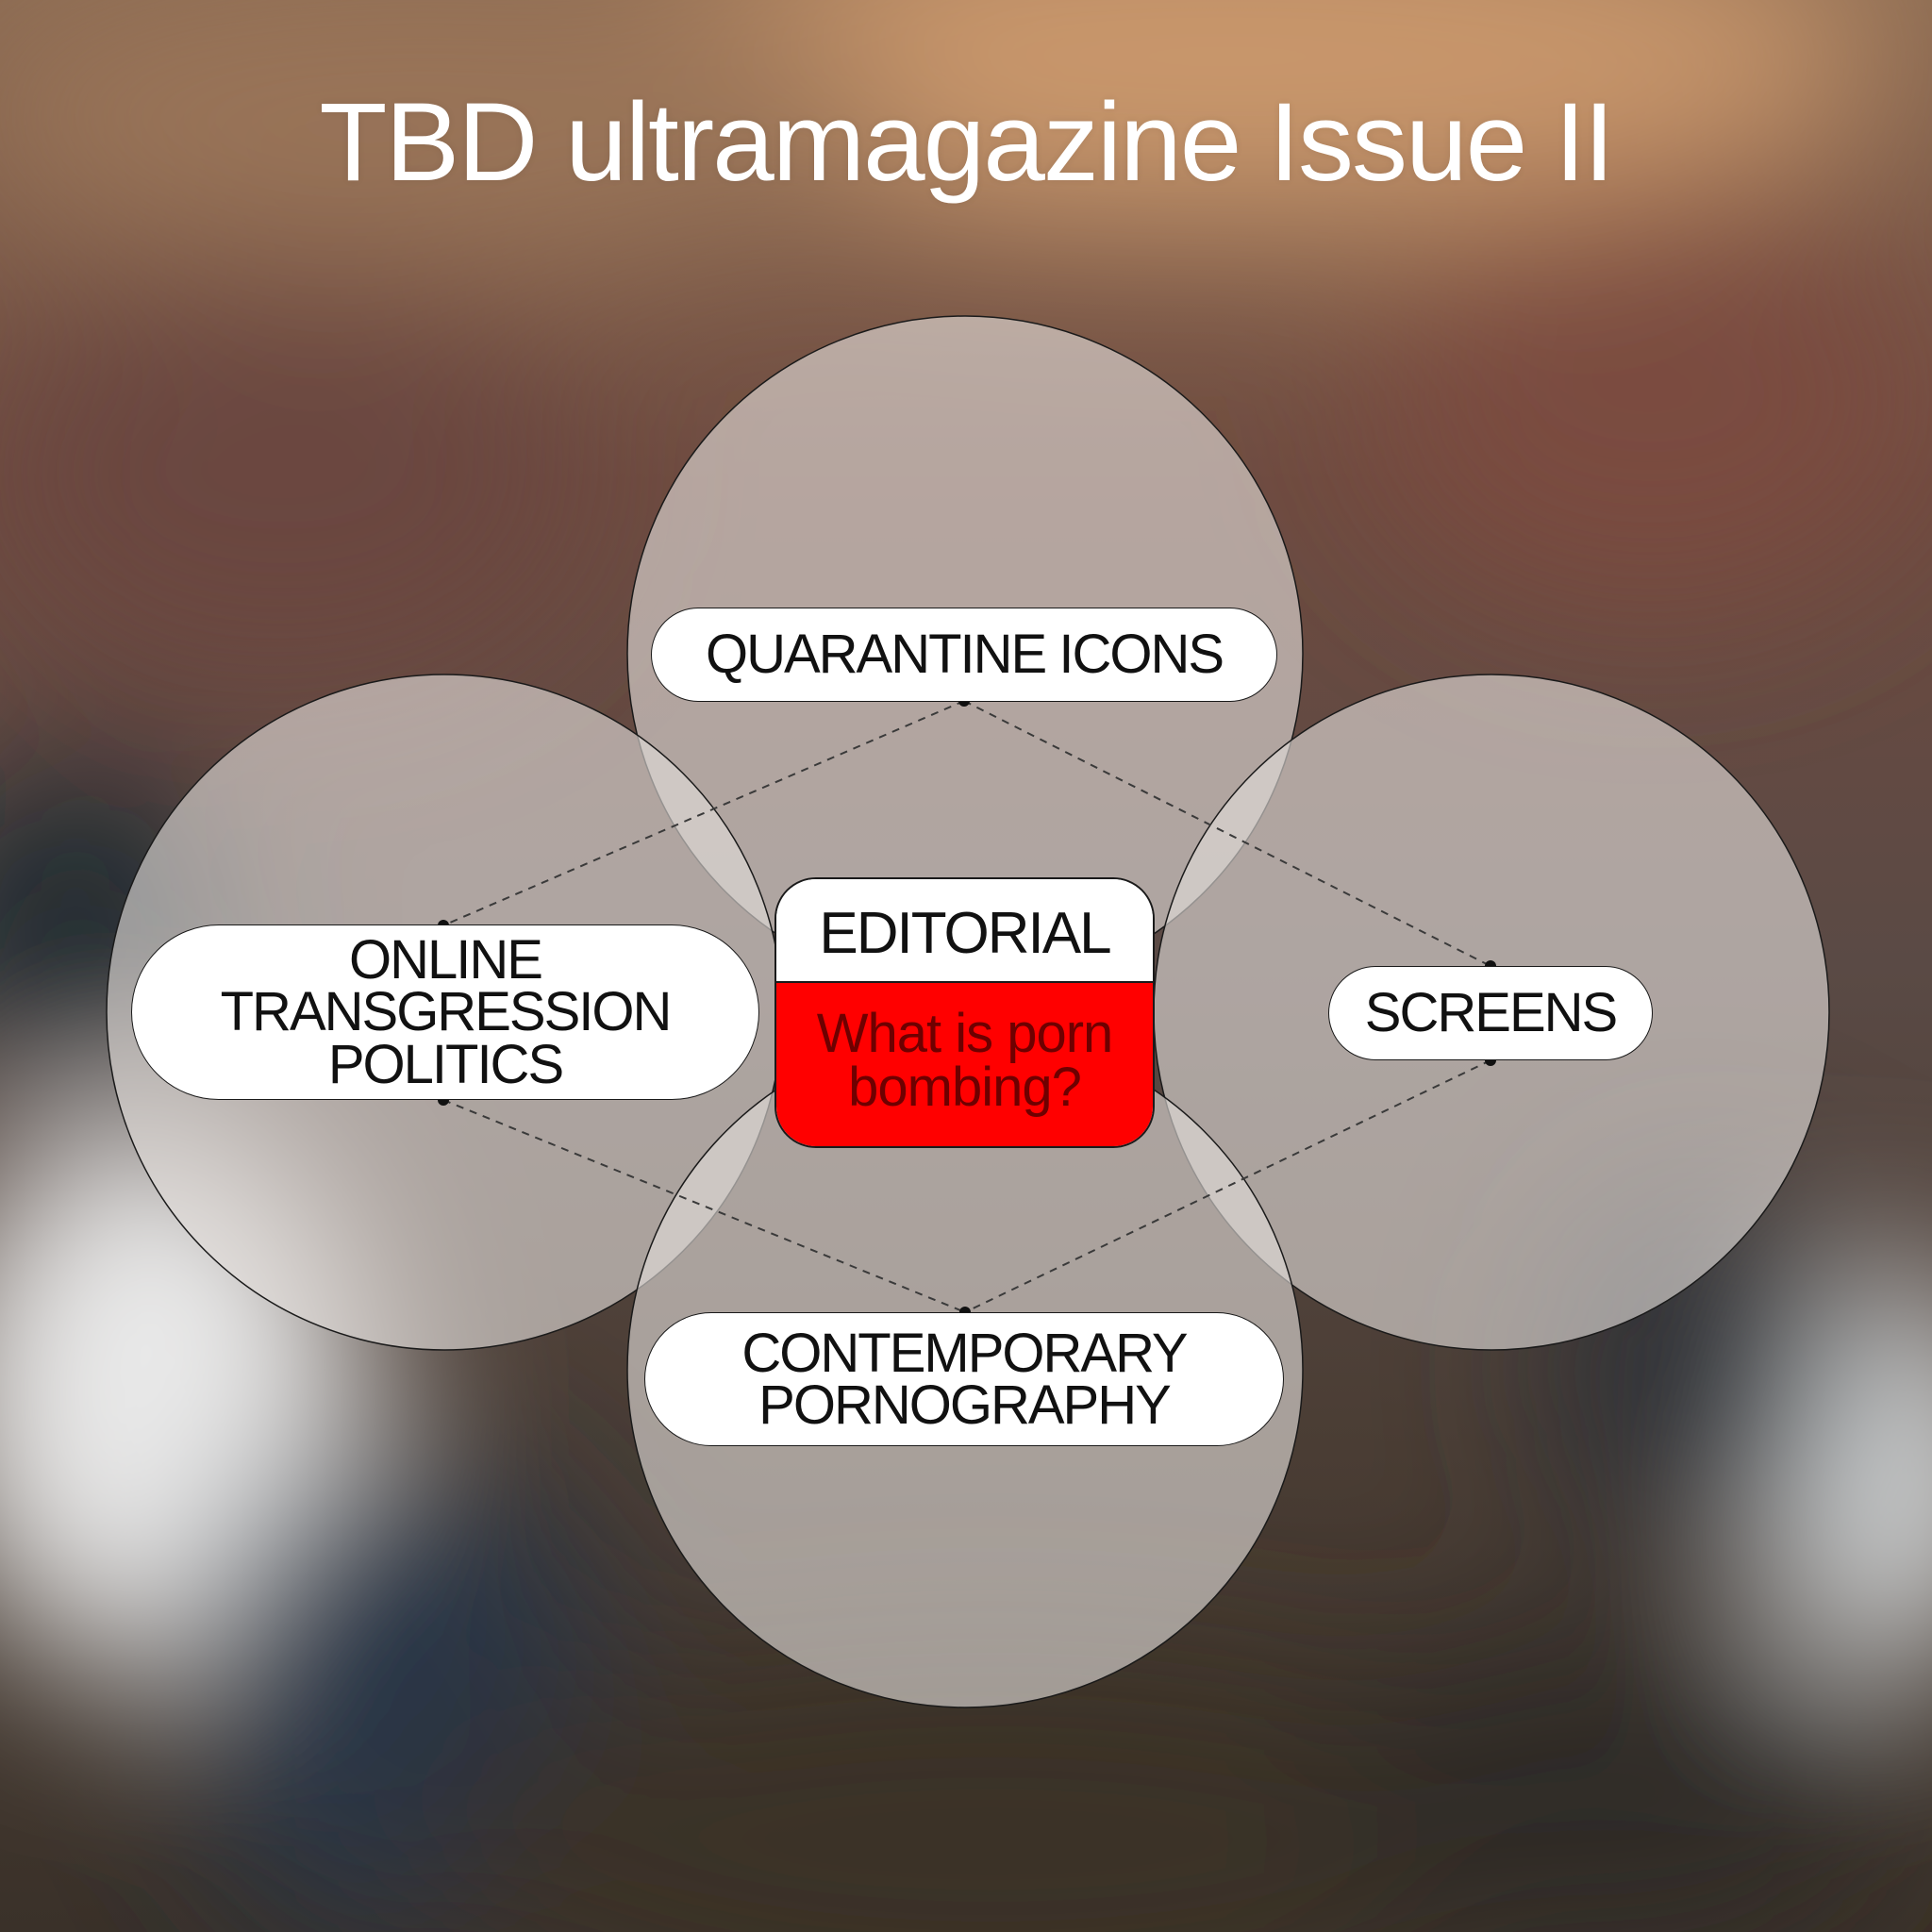  I want to click on editorial-question: What is porn bombing?, so click(964, 1064).